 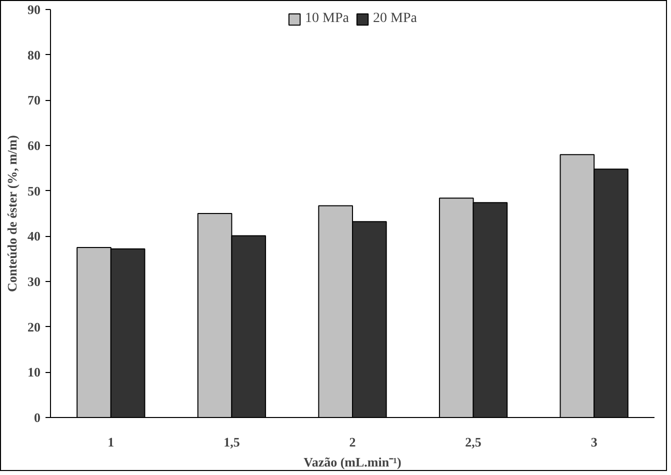 What do you see at coordinates (34, 326) in the screenshot?
I see `y-tick-label: 20` at bounding box center [34, 326].